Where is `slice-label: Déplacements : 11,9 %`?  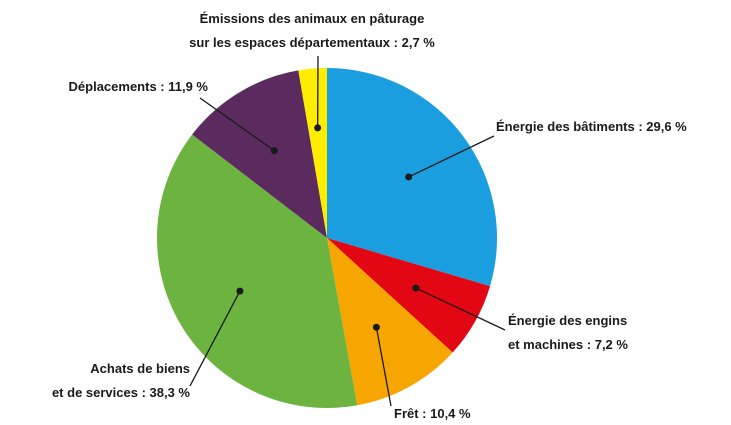
slice-label: Déplacements : 11,9 % is located at coordinates (139, 86).